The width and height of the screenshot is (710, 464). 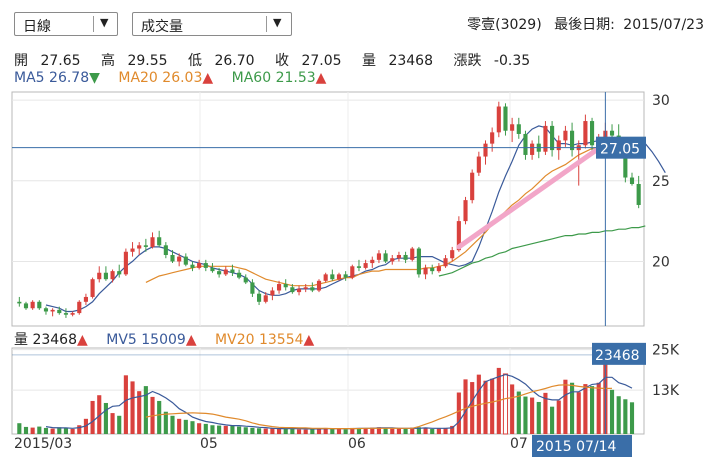 I want to click on volume-badge, so click(x=619, y=353).